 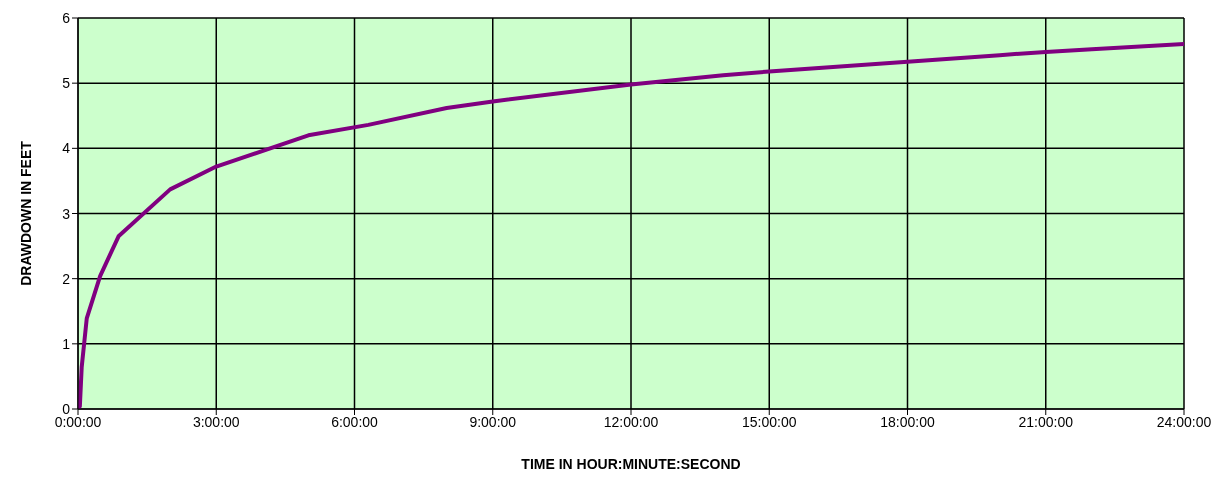 I want to click on x-tick-label: 21:00:00, so click(x=1046, y=421).